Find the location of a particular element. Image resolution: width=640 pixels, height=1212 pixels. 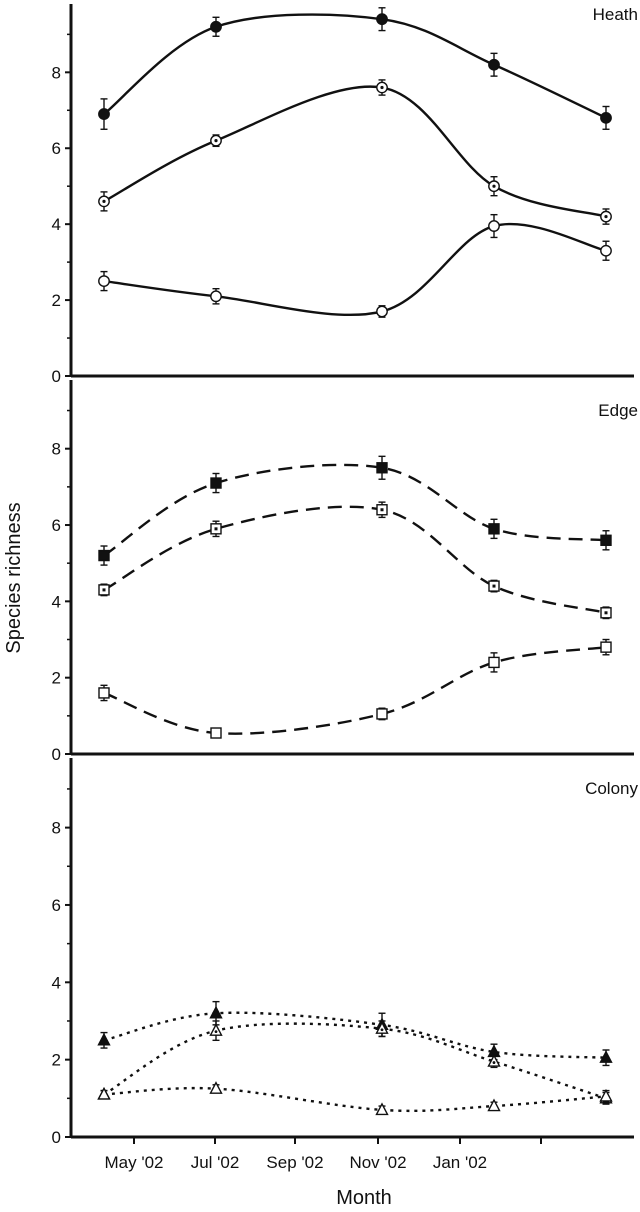

series-open-circle is located at coordinates (355, 265).